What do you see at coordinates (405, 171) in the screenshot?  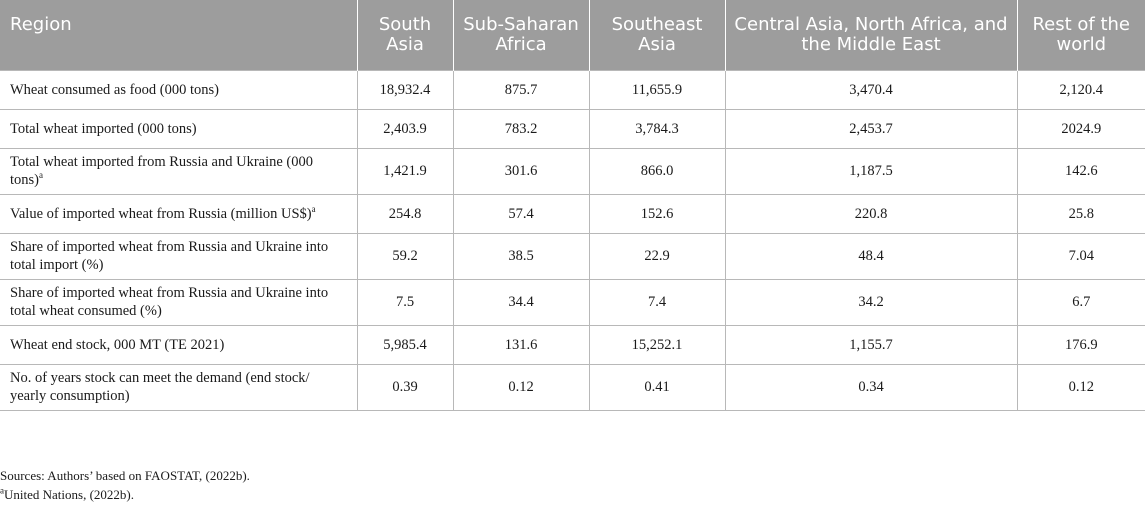 I see `table-cell: 1,421.9` at bounding box center [405, 171].